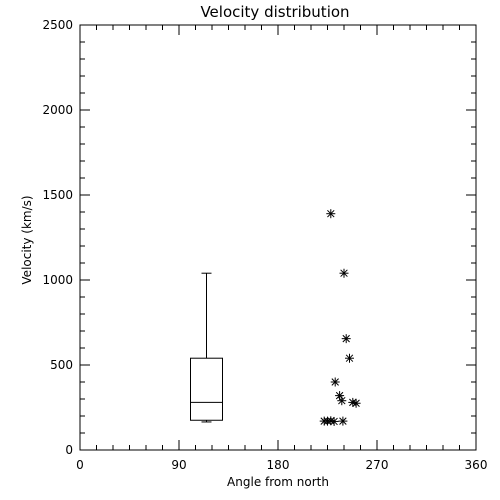  Describe the element at coordinates (206, 389) in the screenshot. I see `box-iqr` at that location.